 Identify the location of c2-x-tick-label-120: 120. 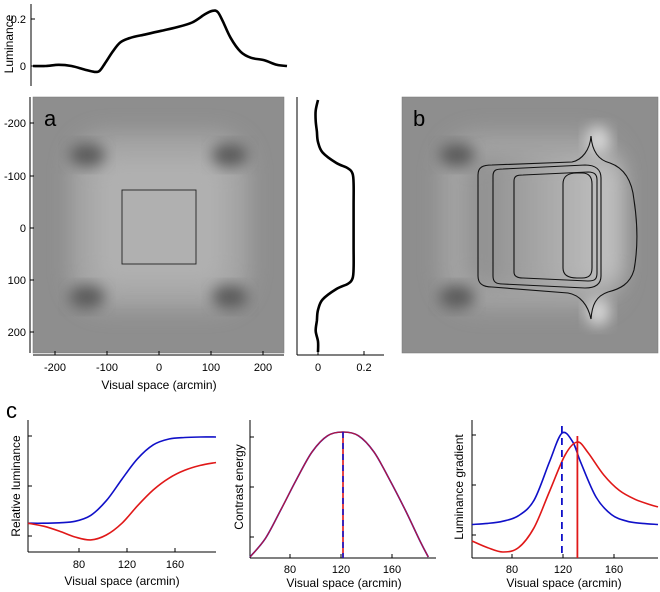
(341, 570).